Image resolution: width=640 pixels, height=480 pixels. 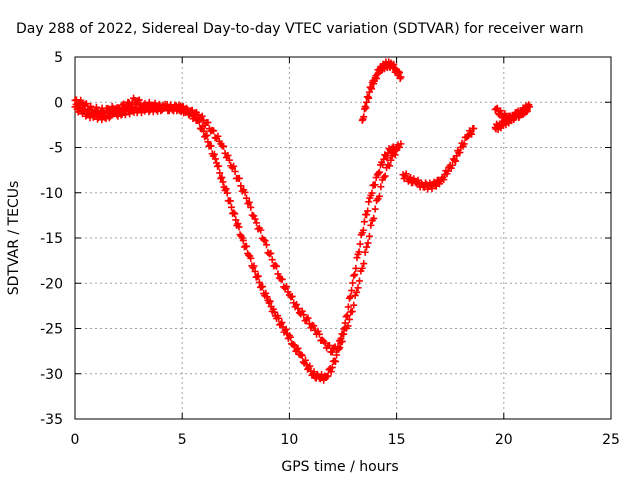 I want to click on x-tick-label: 15, so click(x=397, y=440).